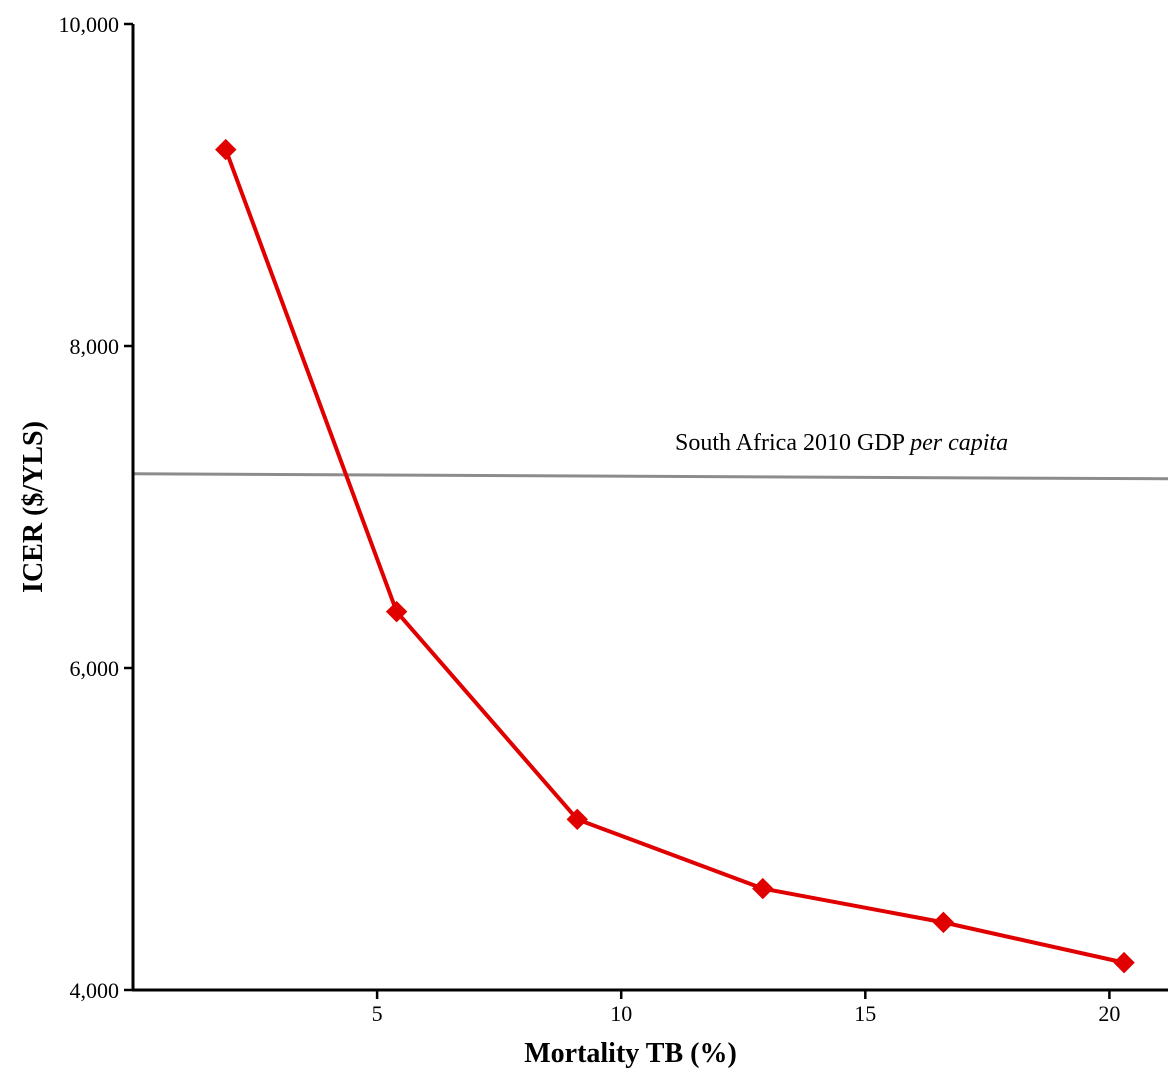 The height and width of the screenshot is (1071, 1170). What do you see at coordinates (1109, 1013) in the screenshot?
I see `x-tick-label: 20` at bounding box center [1109, 1013].